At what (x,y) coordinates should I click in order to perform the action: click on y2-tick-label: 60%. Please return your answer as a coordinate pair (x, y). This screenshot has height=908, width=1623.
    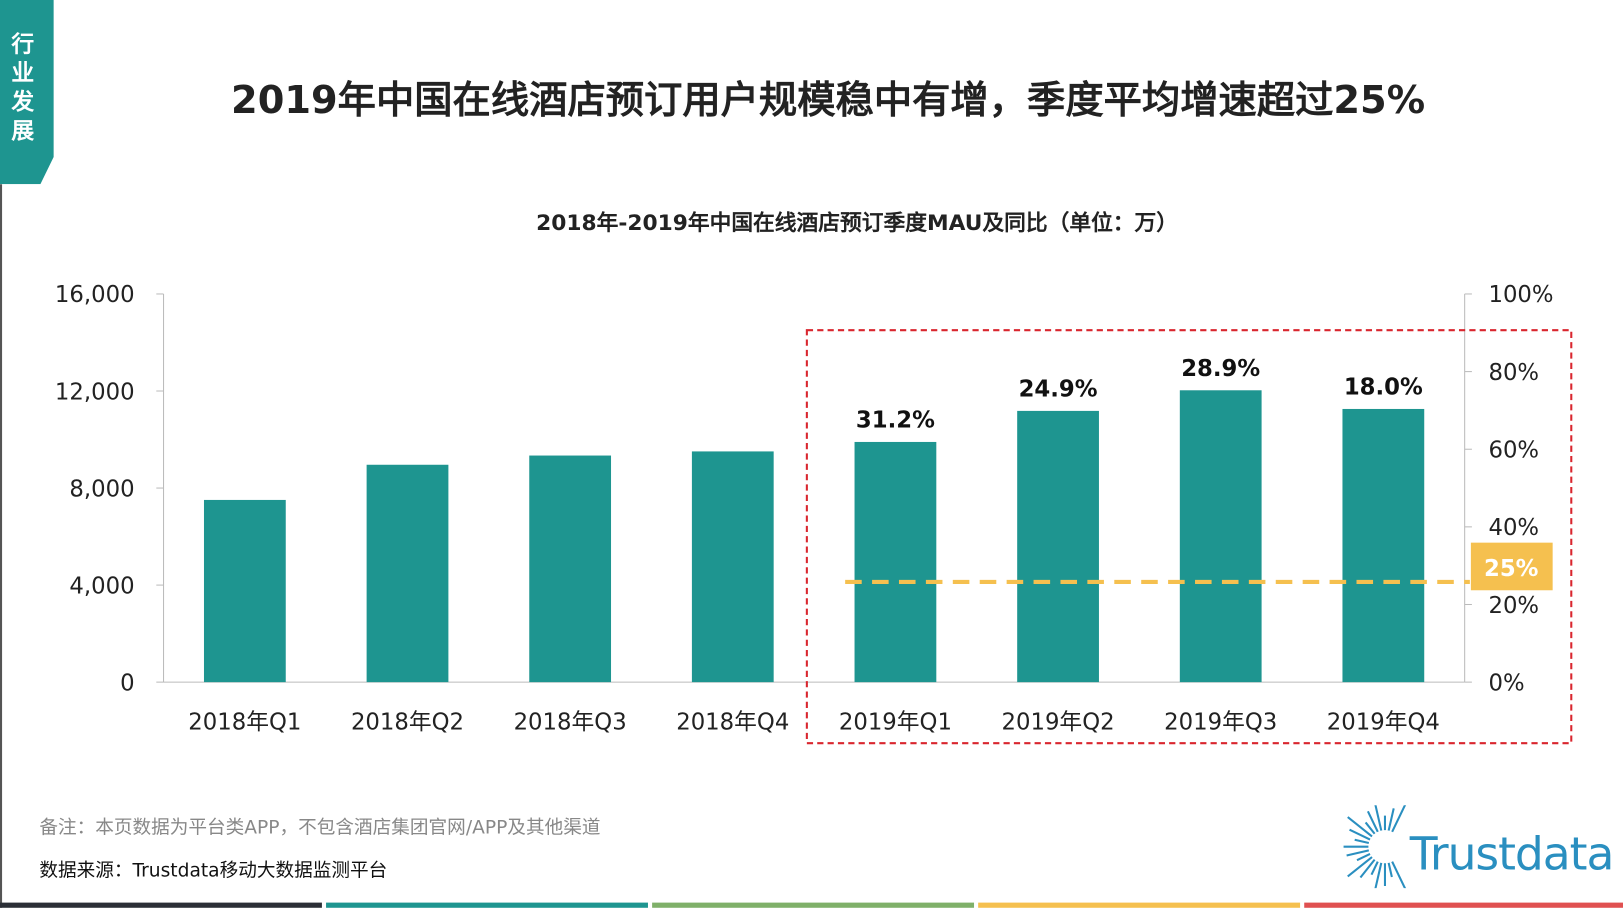
    Looking at the image, I should click on (1513, 451).